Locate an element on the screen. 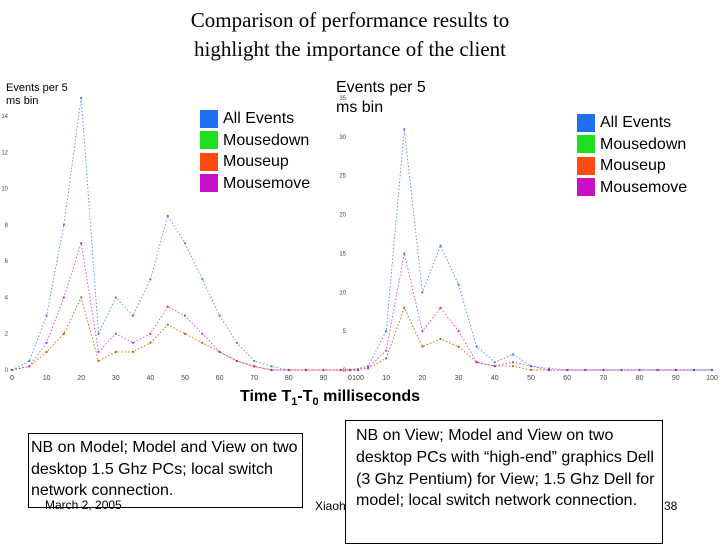 The image size is (720, 544). left-legend-item: Mousedown is located at coordinates (255, 141).